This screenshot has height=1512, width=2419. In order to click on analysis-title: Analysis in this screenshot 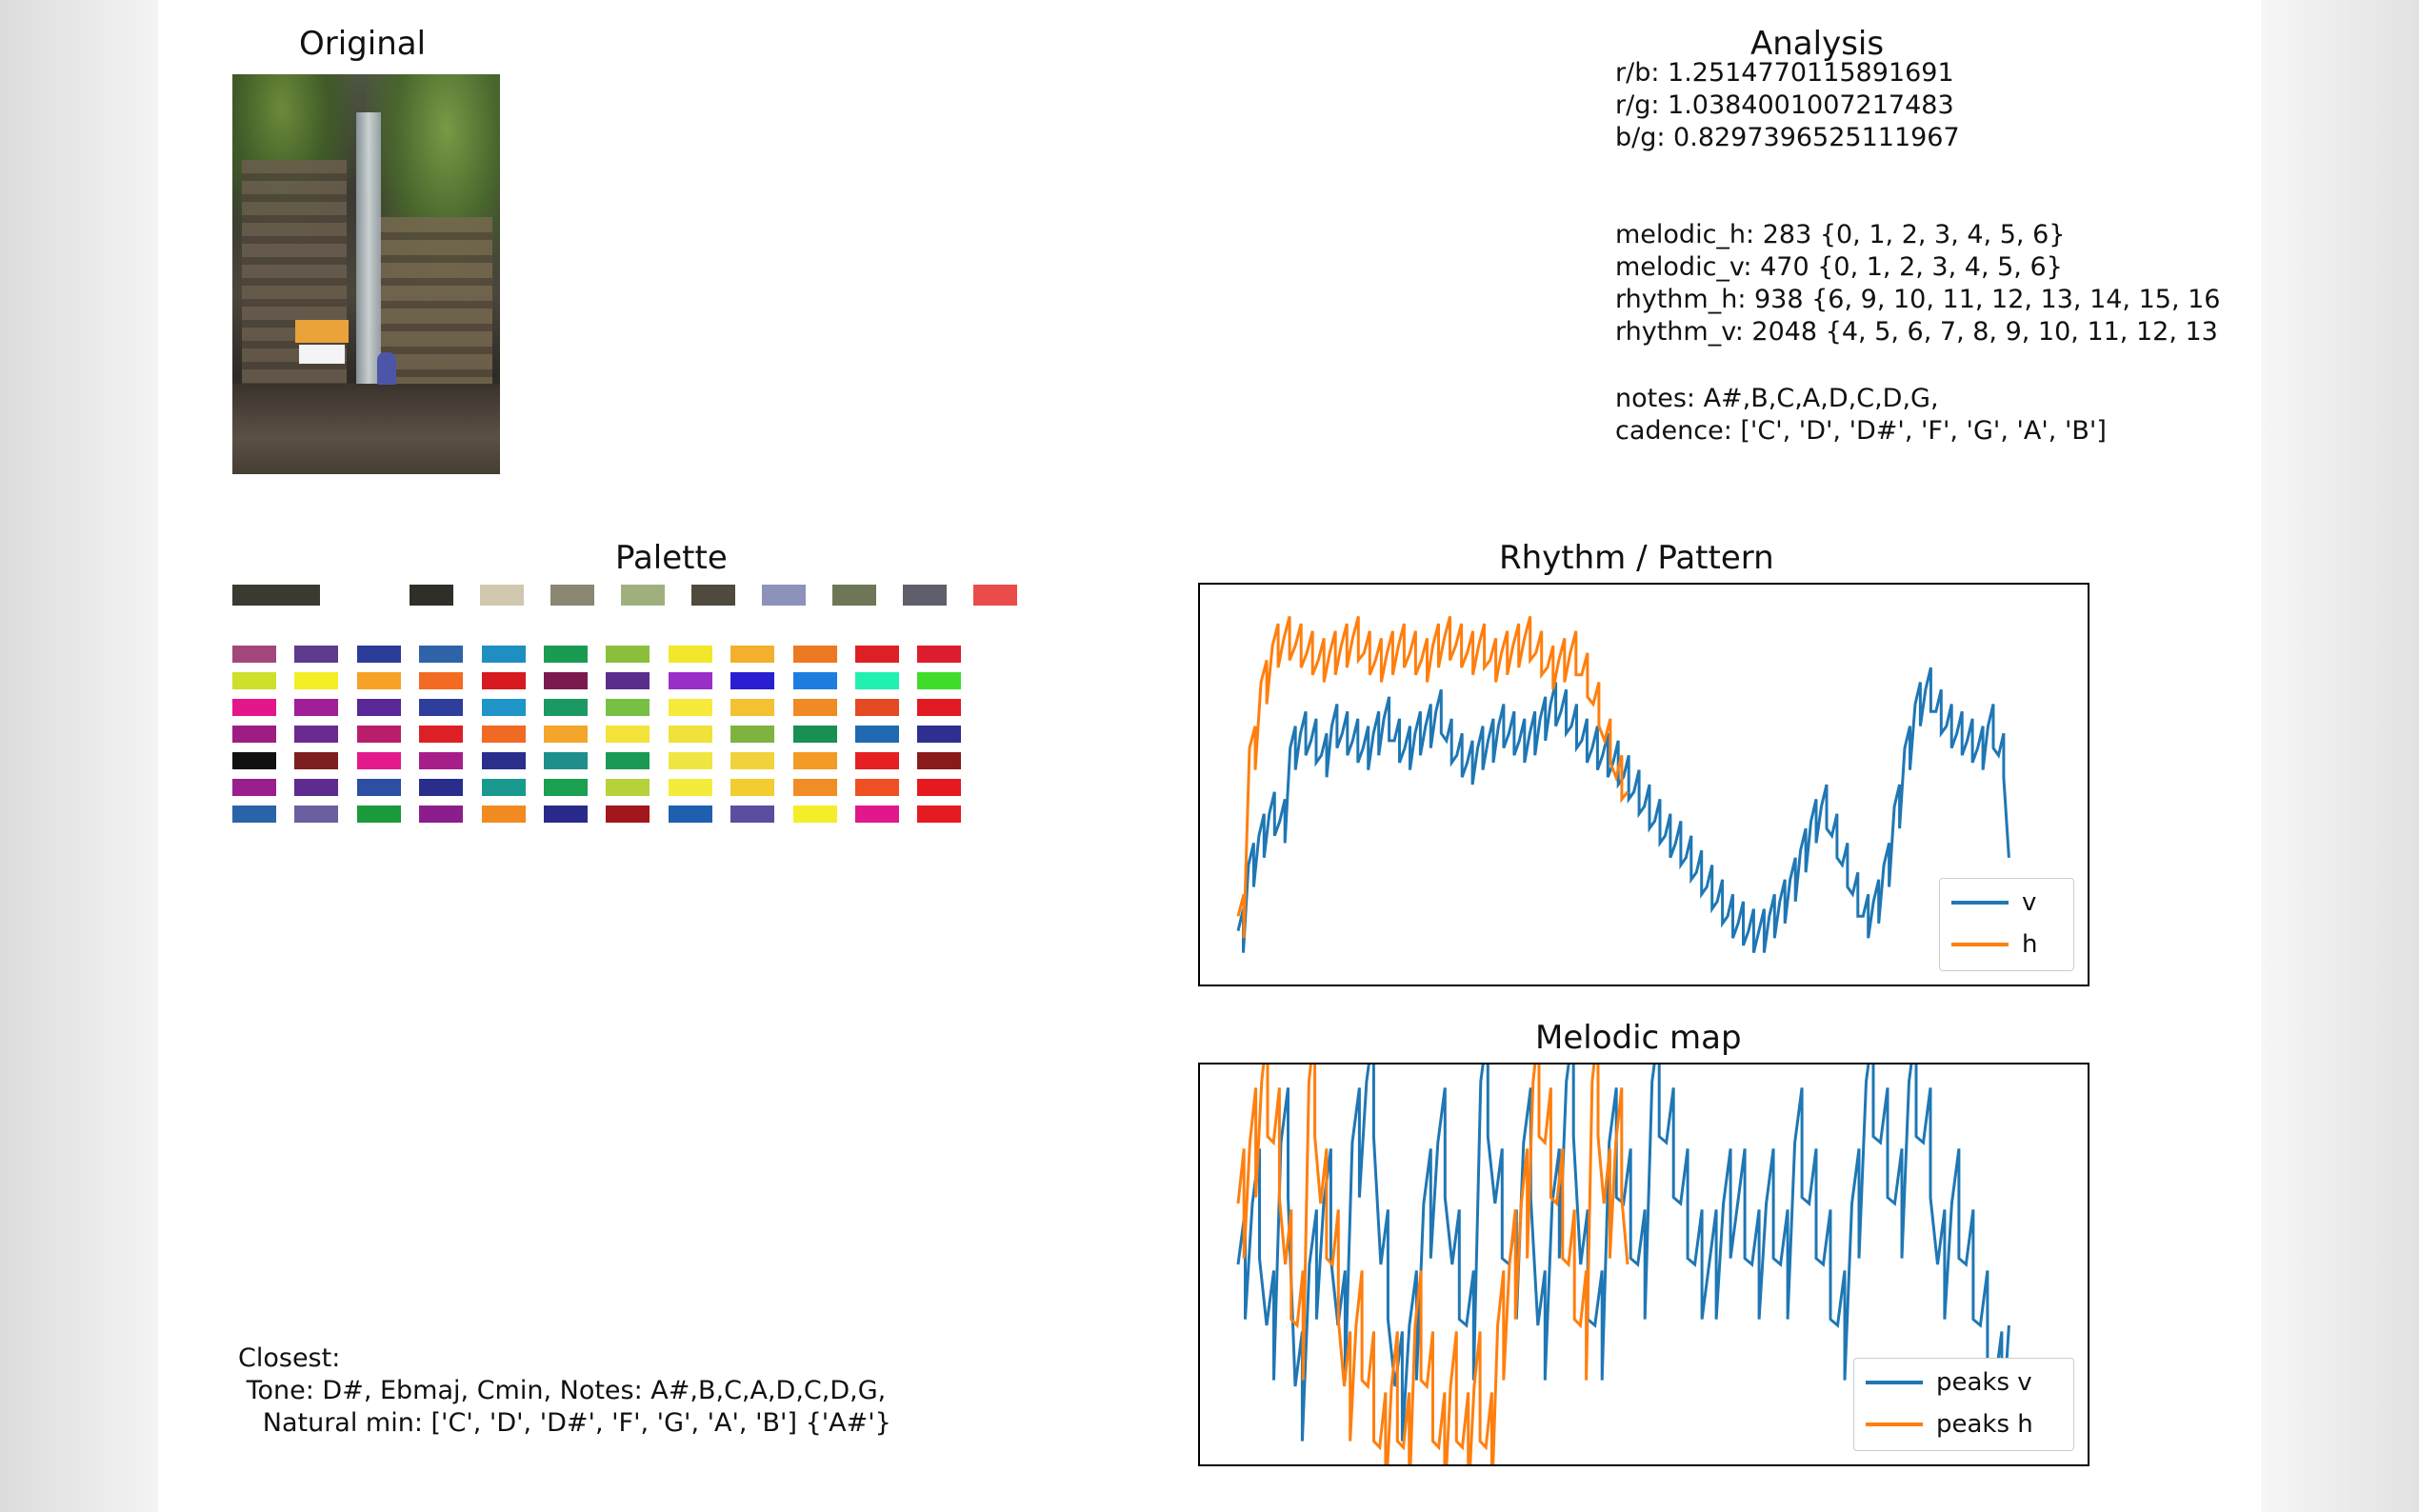, I will do `click(1817, 44)`.